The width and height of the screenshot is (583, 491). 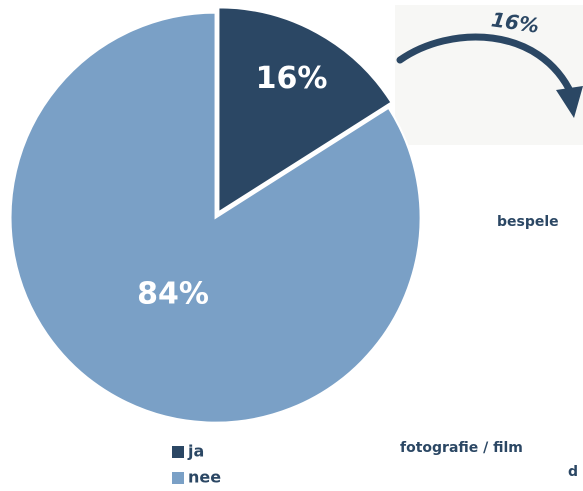 I want to click on cropped-label: bespele, so click(x=528, y=222).